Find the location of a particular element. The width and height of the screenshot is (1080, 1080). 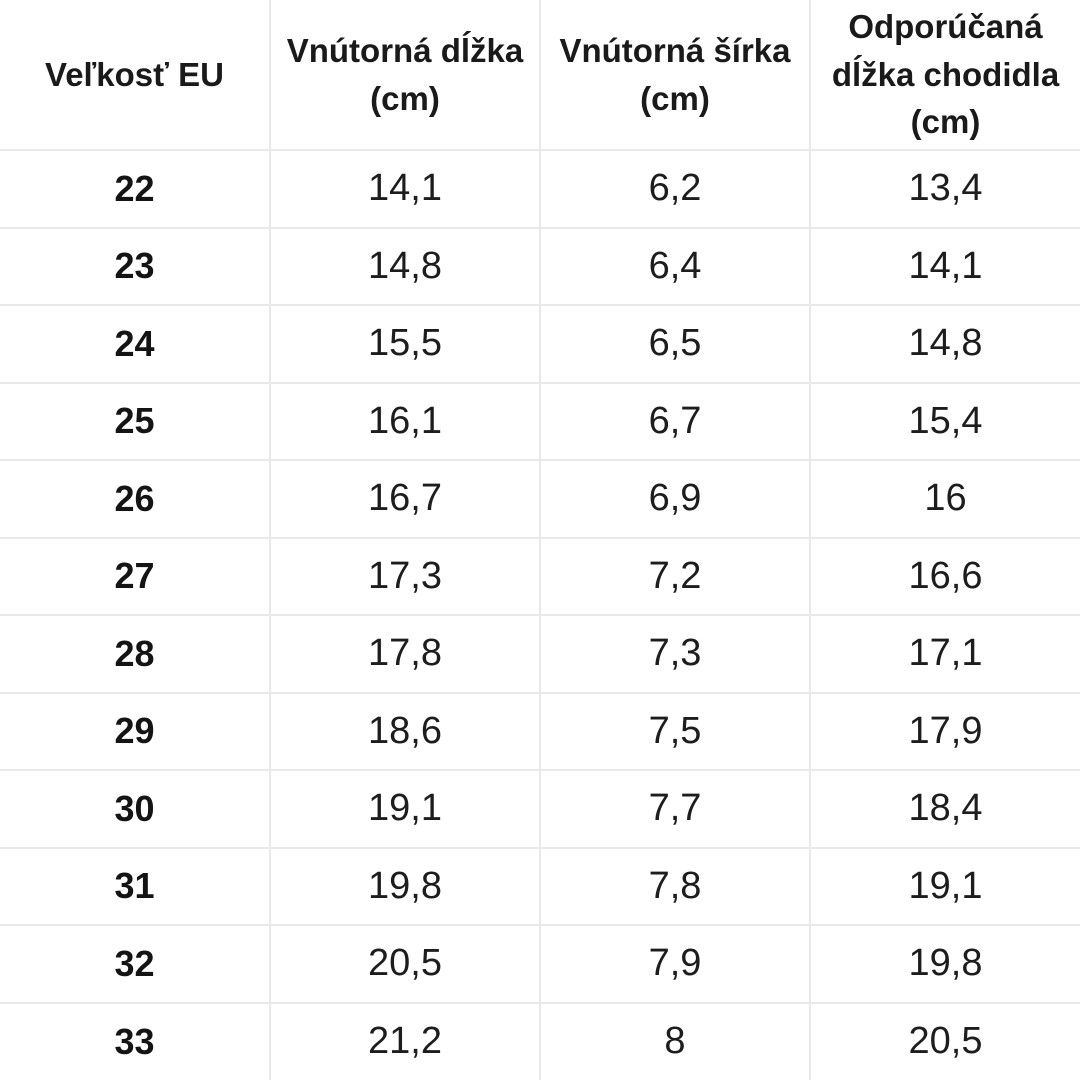

cell-inner-length: 17,3 is located at coordinates (405, 576).